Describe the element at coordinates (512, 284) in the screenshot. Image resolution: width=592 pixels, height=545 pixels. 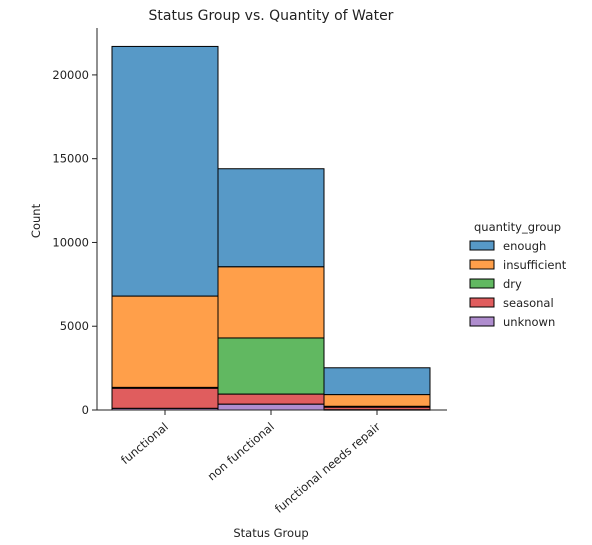
I see `legend-label-dry: dry` at that location.